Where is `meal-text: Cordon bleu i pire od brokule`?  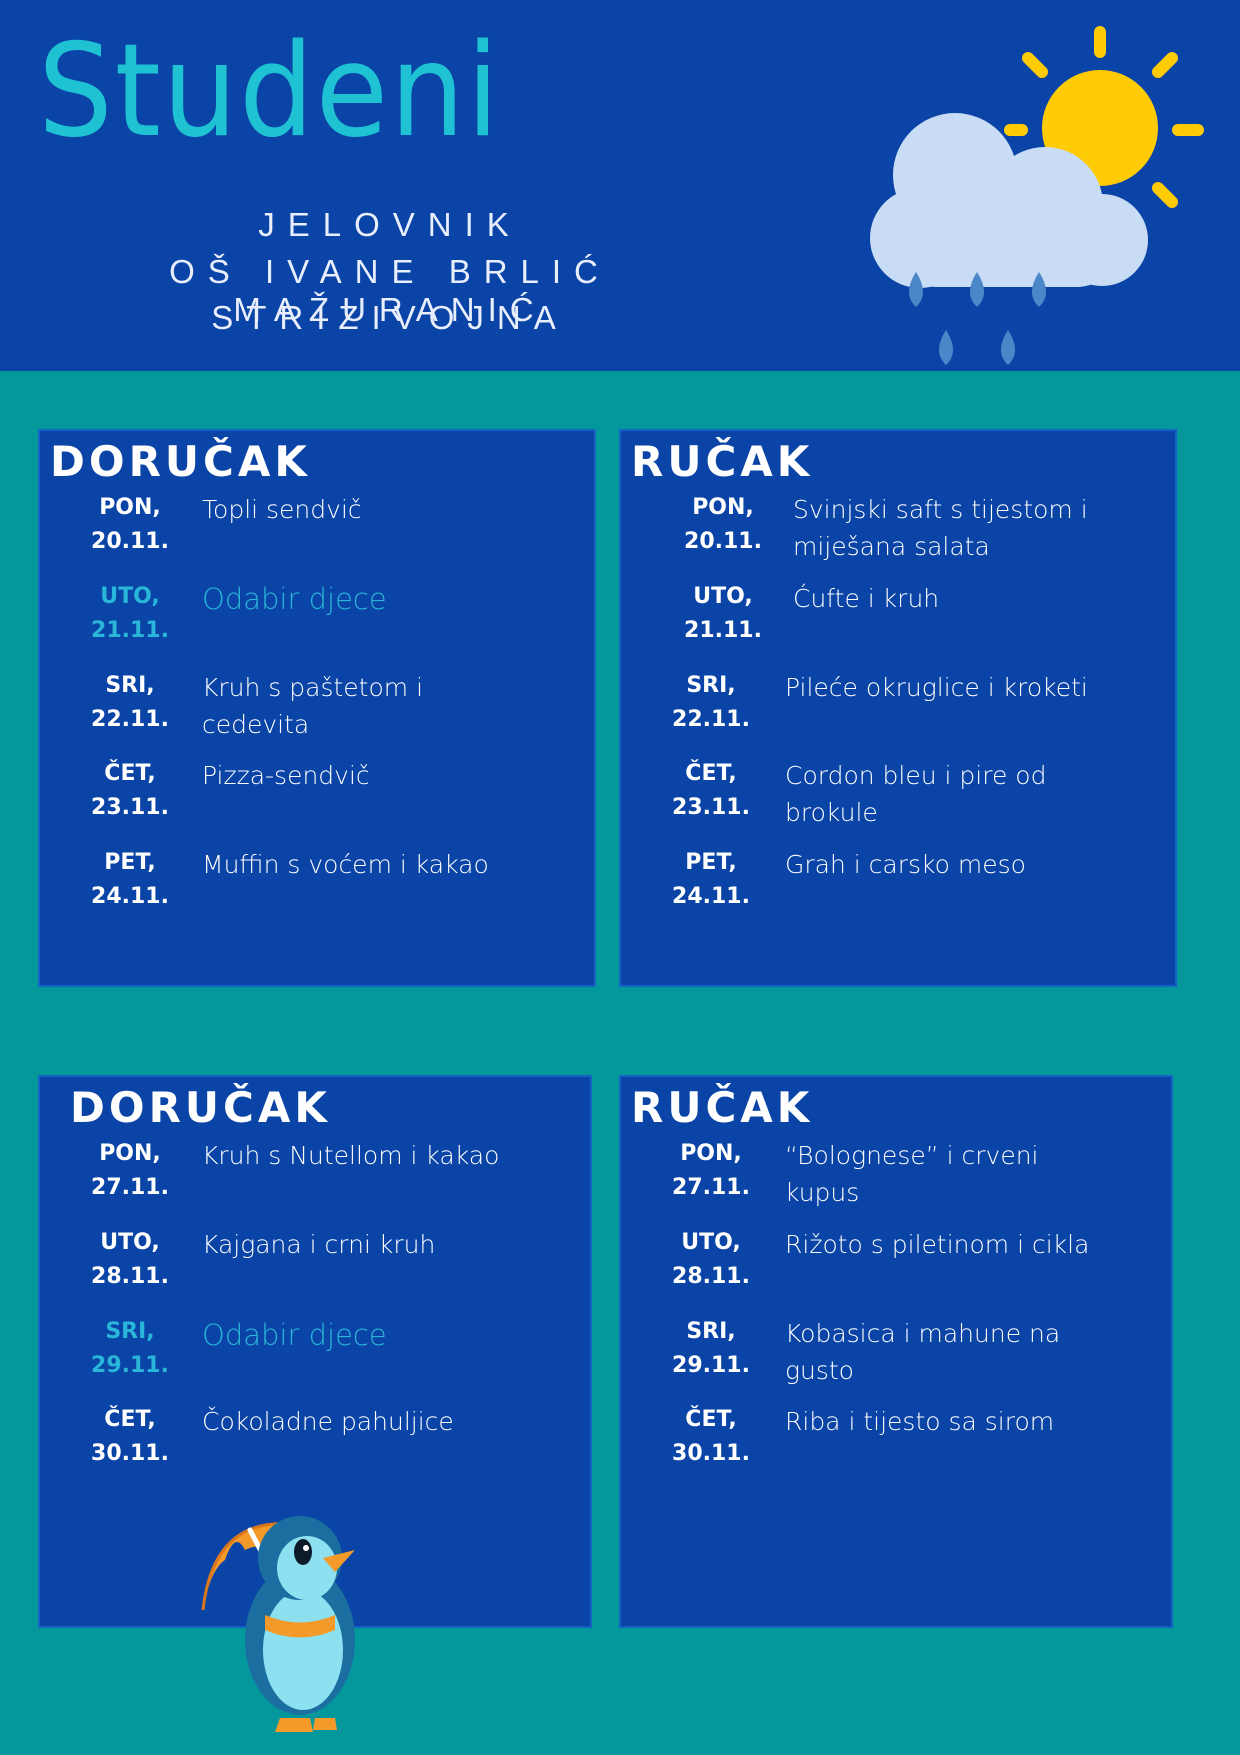
meal-text: Cordon bleu i pire od brokule is located at coordinates (916, 794).